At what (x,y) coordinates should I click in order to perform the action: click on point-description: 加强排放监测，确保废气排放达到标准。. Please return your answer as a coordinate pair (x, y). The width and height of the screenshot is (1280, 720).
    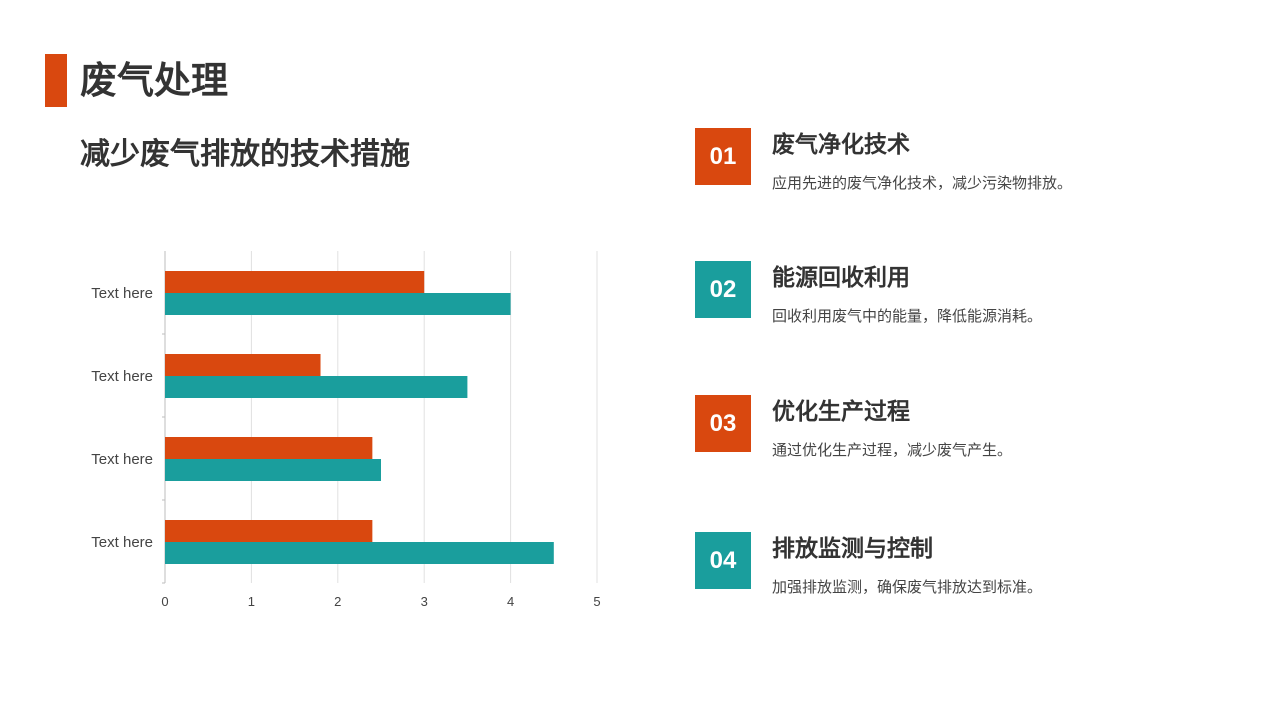
    Looking at the image, I should click on (907, 587).